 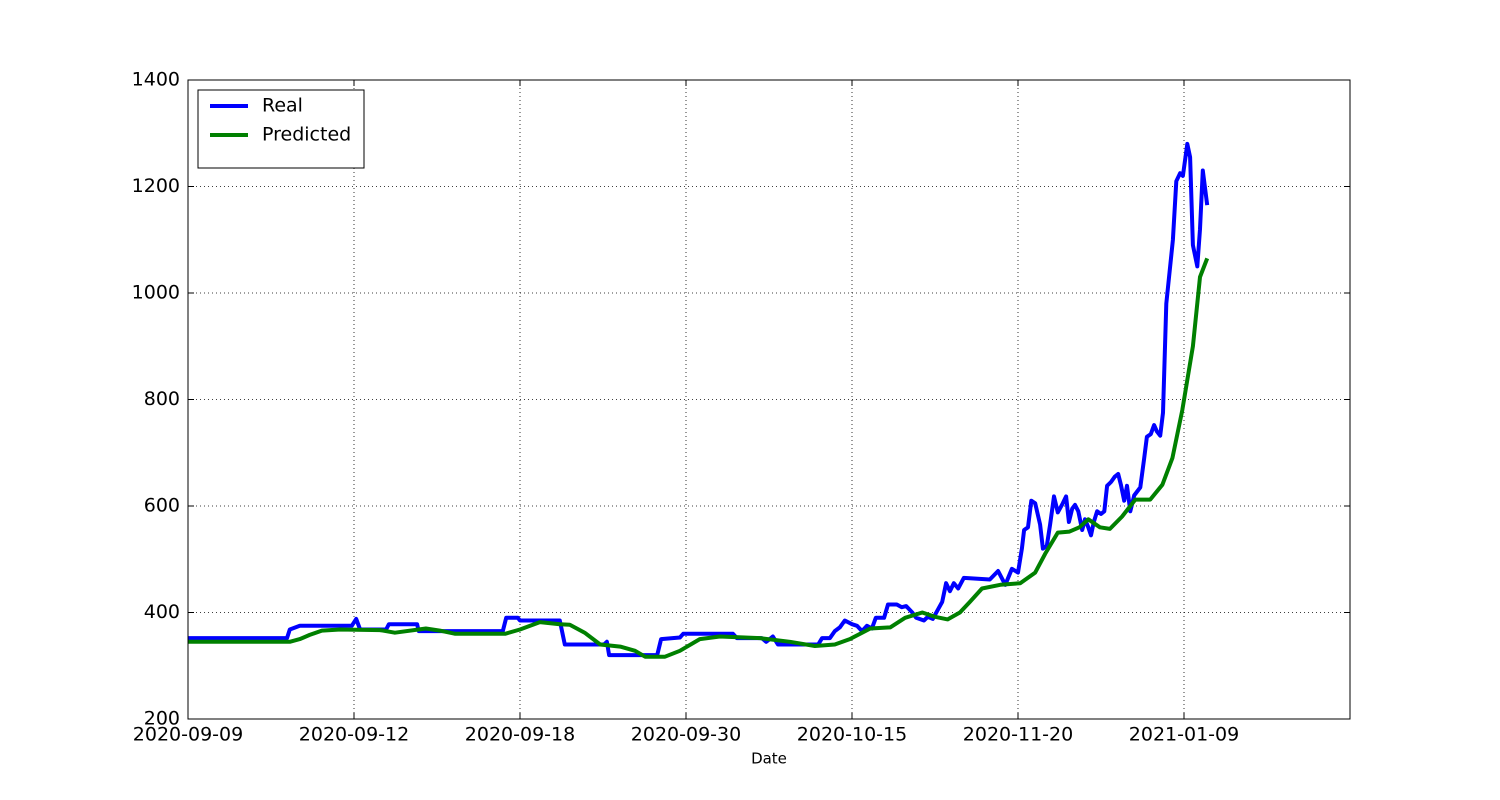 I want to click on x-tick-label: 2020-09-18, so click(x=520, y=735).